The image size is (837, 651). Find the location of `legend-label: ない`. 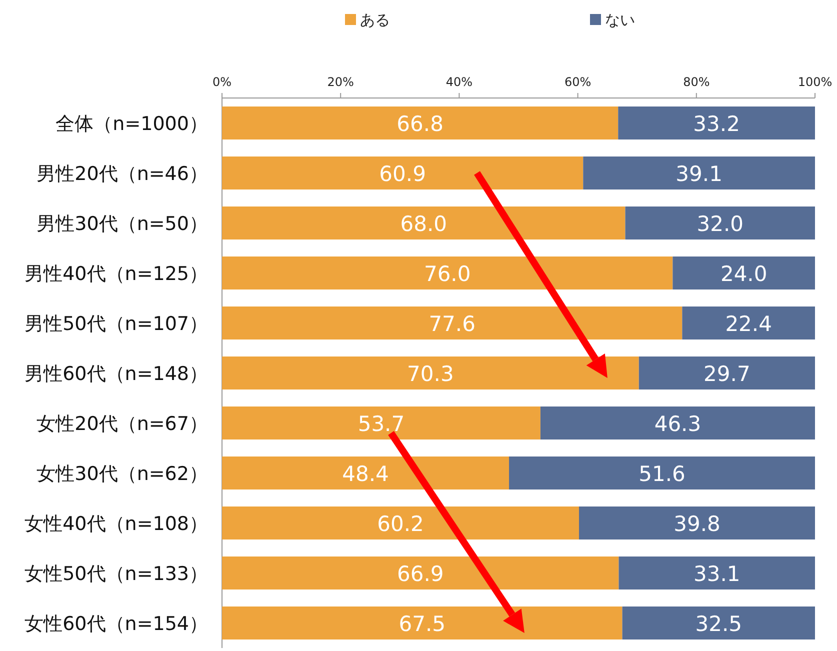

legend-label: ない is located at coordinates (620, 20).